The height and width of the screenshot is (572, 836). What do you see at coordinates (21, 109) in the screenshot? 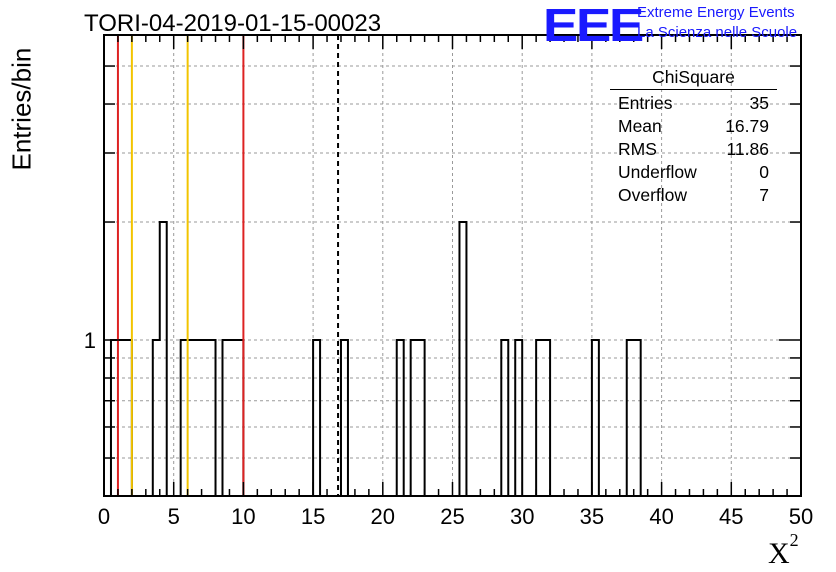
I see `y-axis-label: Entries/bin` at bounding box center [21, 109].